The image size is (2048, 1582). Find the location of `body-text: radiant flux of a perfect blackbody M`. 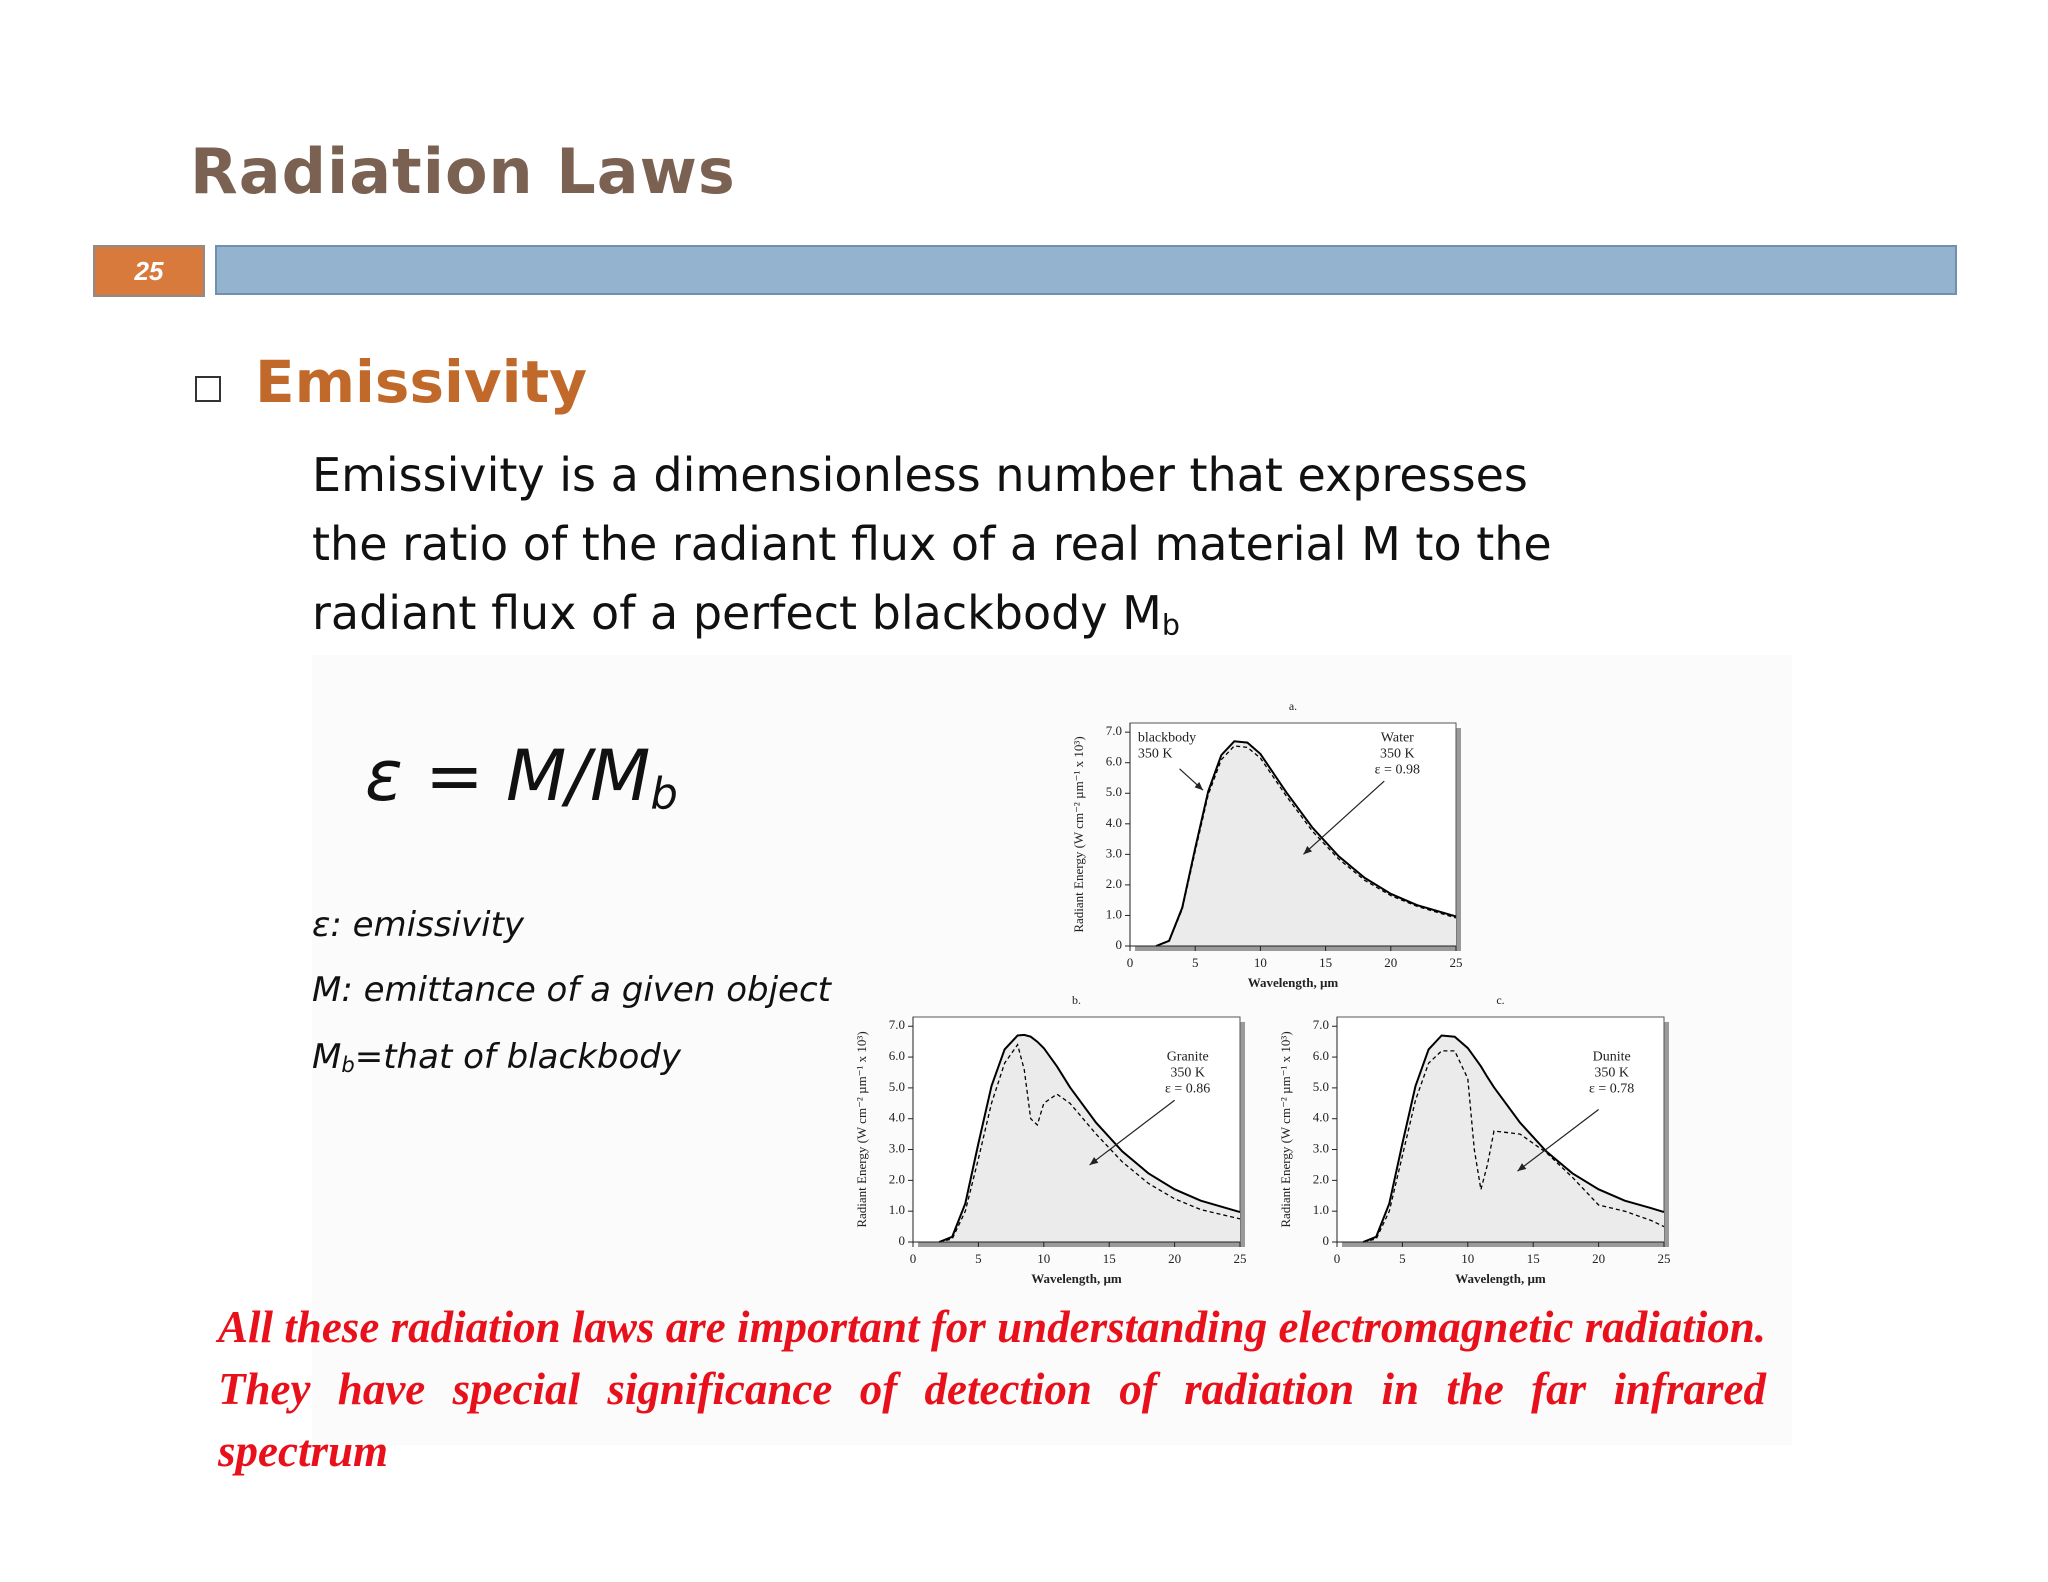

body-text: radiant flux of a perfect blackbody M is located at coordinates (737, 613).